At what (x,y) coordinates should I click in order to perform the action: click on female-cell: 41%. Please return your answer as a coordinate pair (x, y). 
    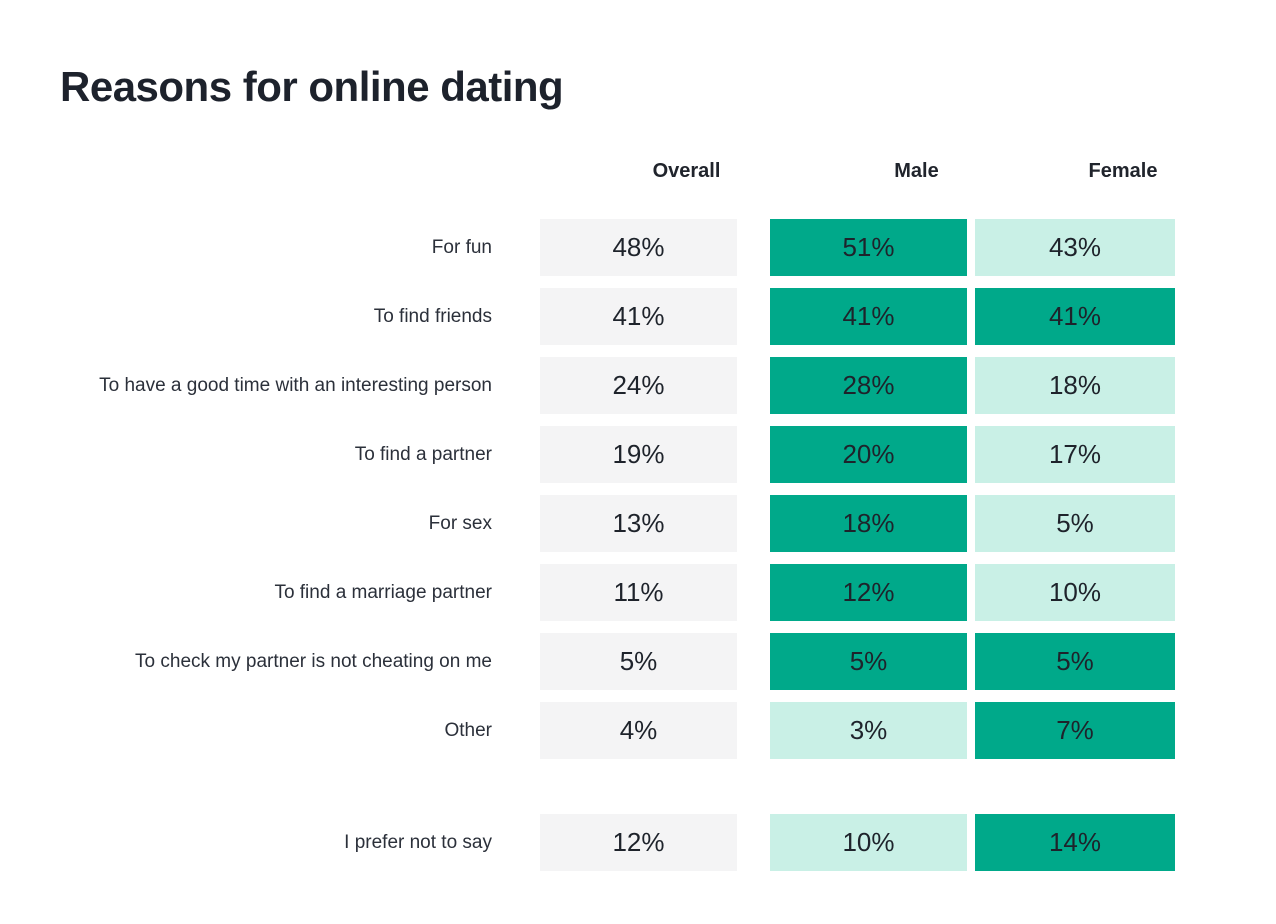
    Looking at the image, I should click on (1075, 316).